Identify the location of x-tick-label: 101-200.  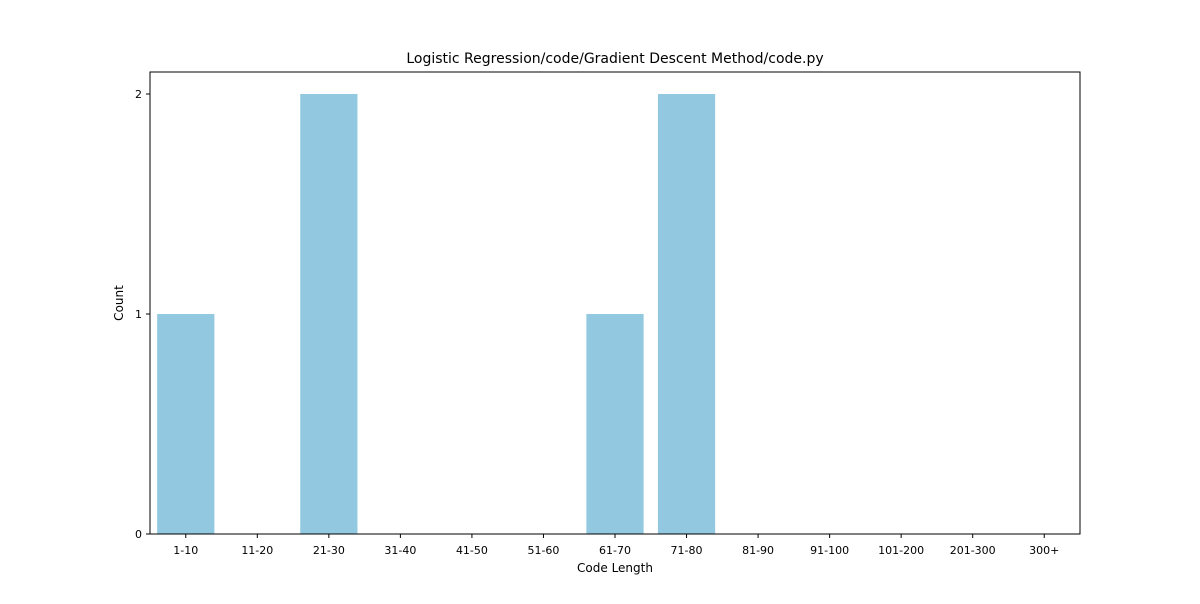
(901, 550).